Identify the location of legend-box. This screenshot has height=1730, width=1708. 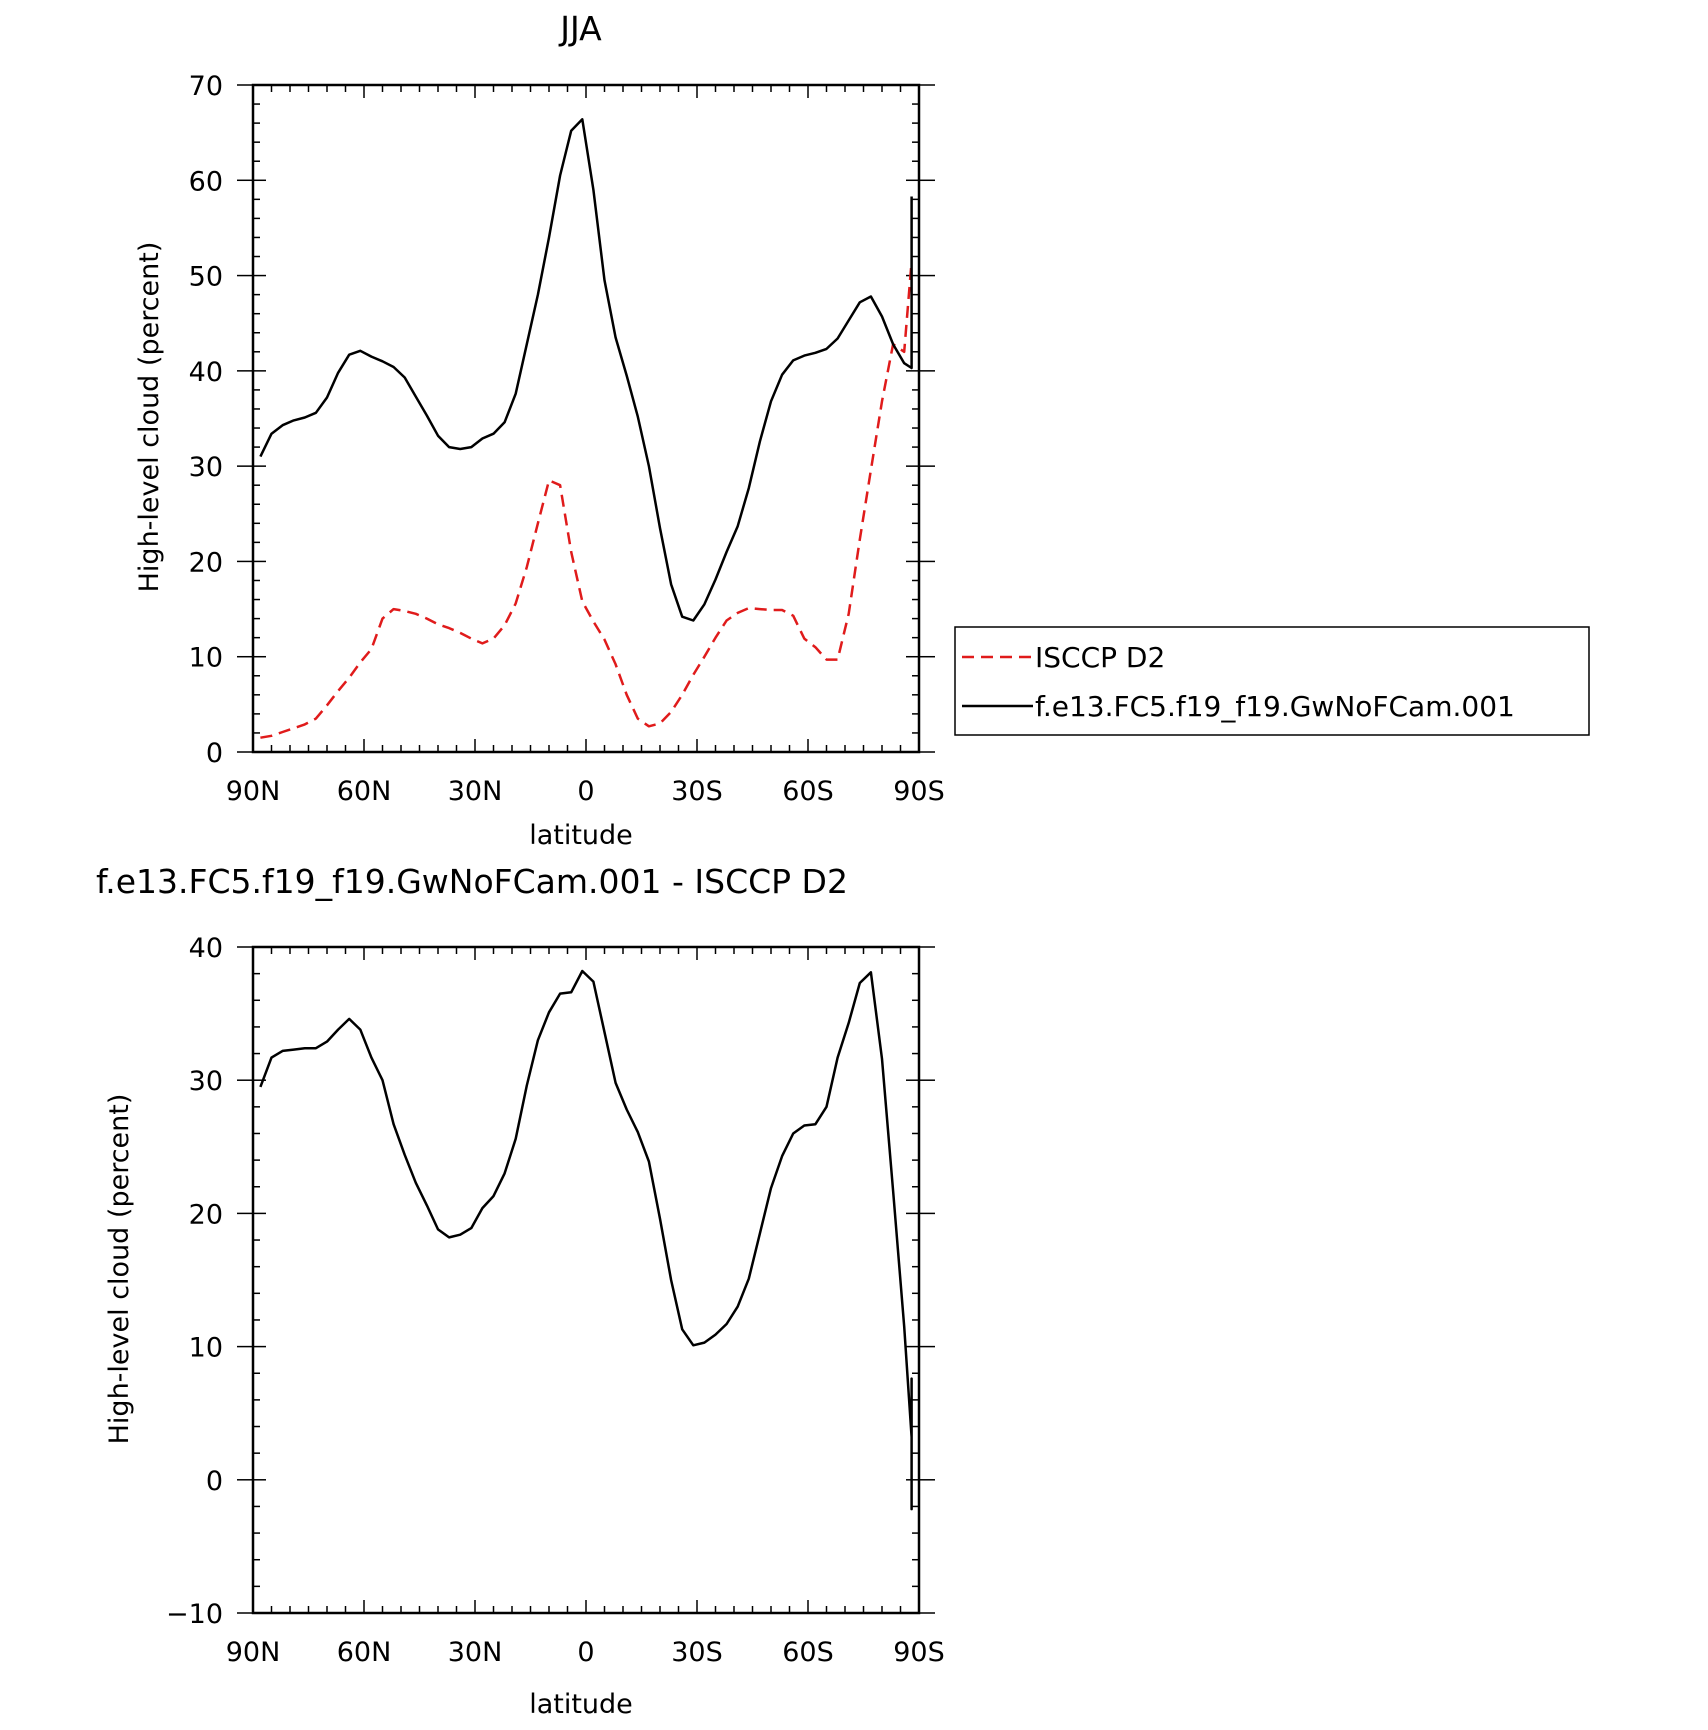
(1272, 681).